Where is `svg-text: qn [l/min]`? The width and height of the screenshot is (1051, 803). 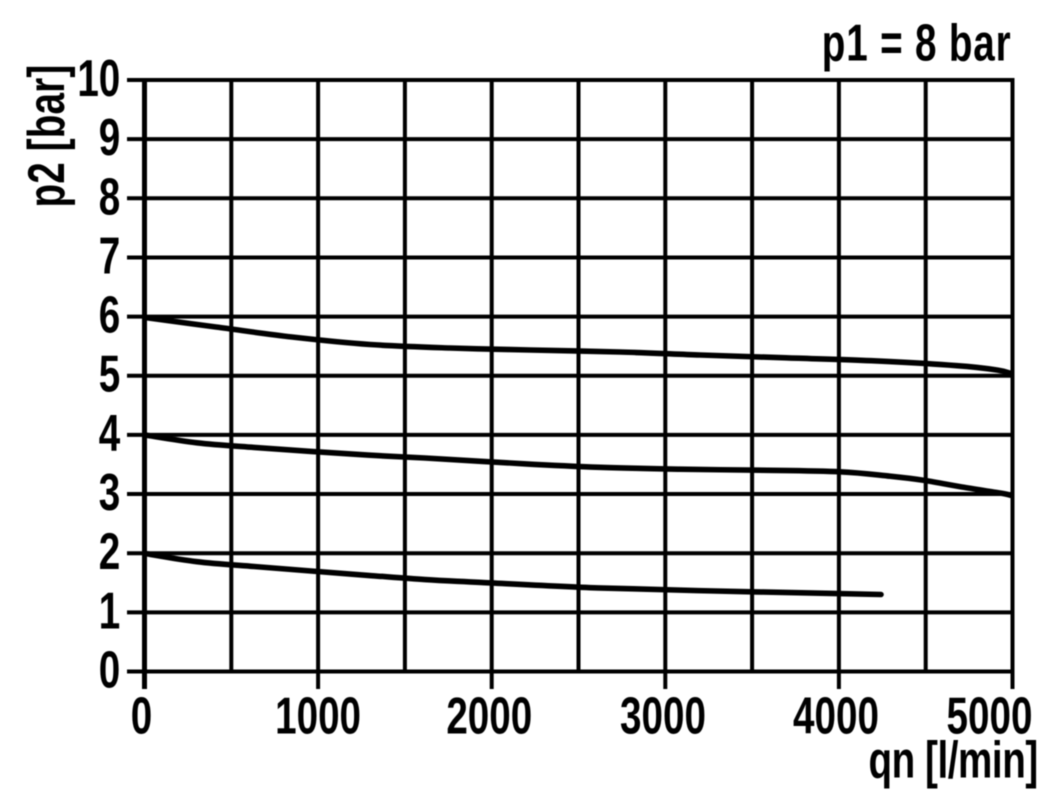
svg-text: qn [l/min] is located at coordinates (953, 760).